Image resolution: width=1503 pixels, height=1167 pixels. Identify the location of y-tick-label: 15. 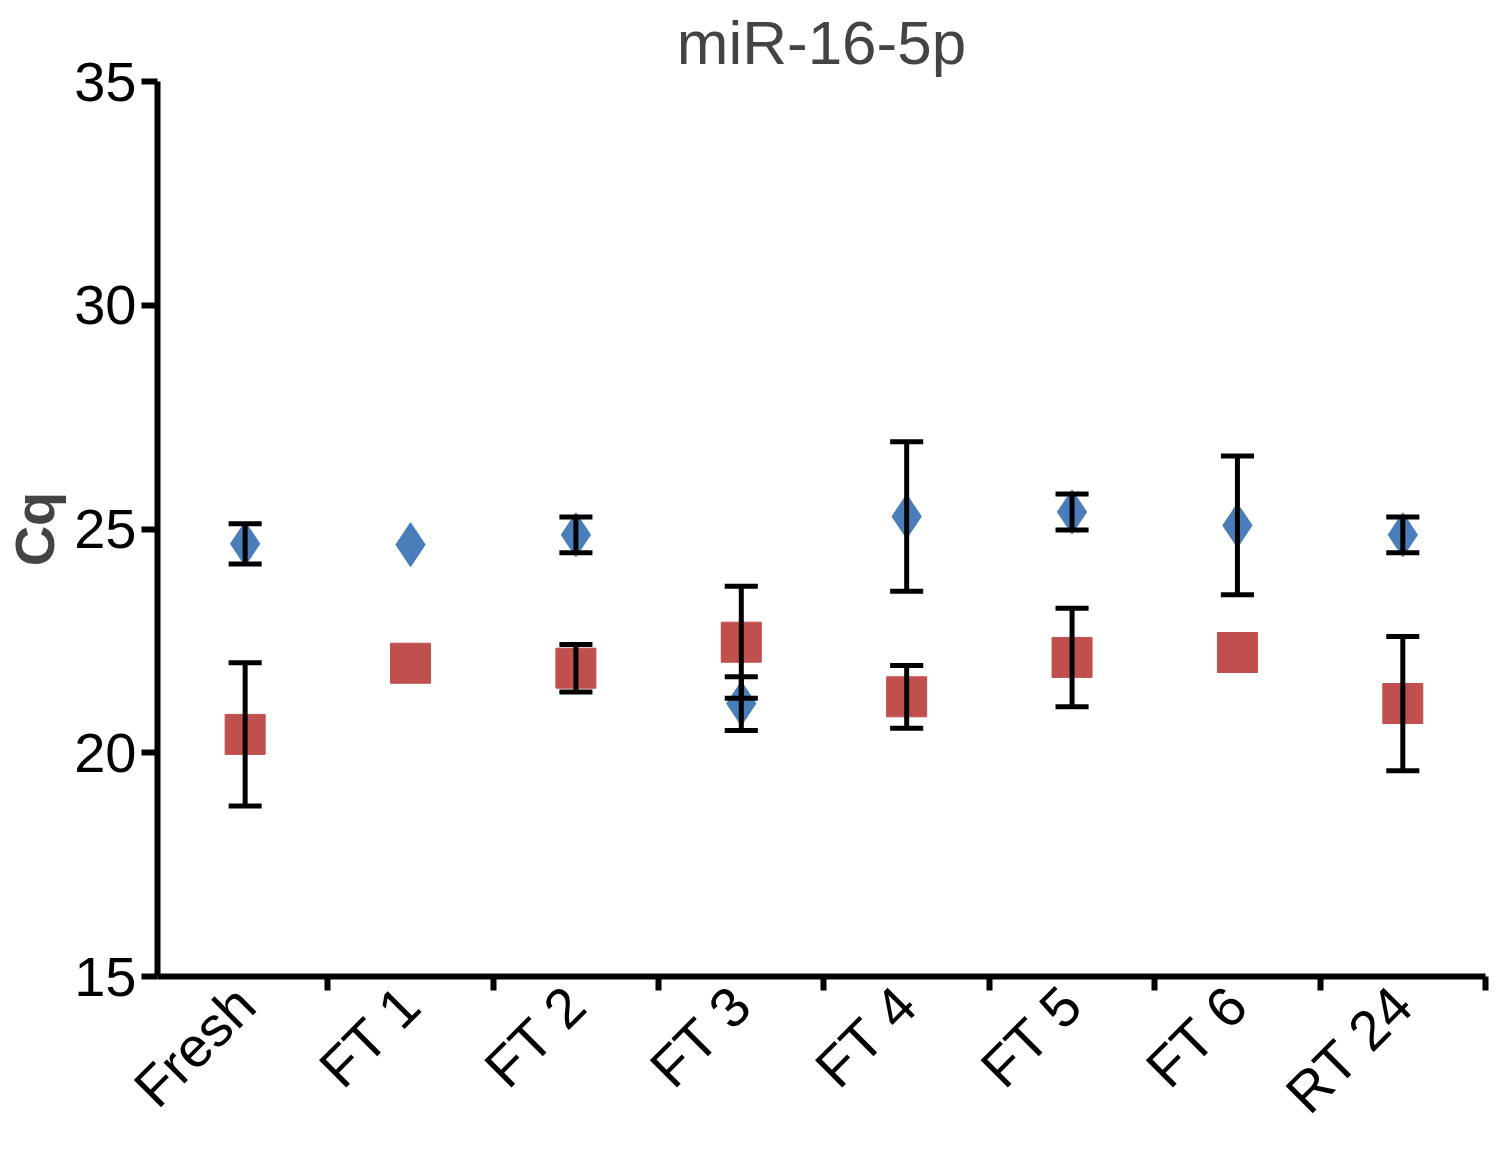
(105, 976).